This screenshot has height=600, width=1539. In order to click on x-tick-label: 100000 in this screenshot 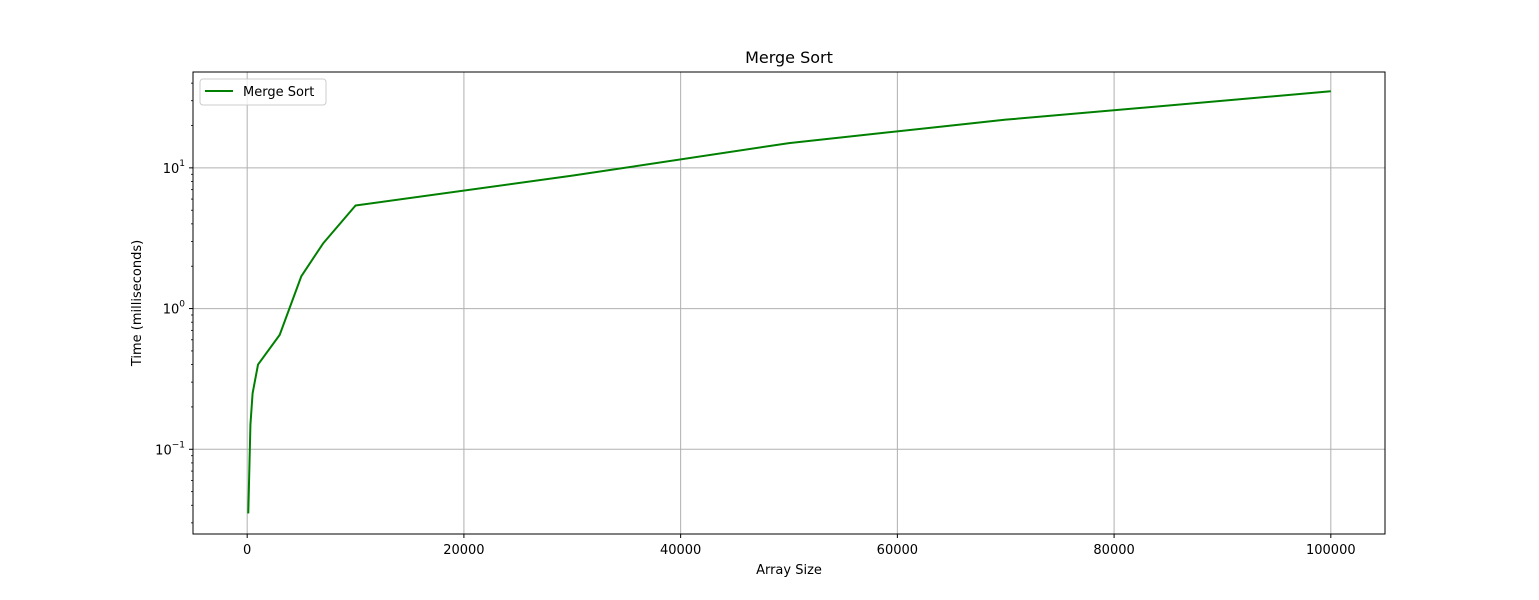, I will do `click(1331, 550)`.